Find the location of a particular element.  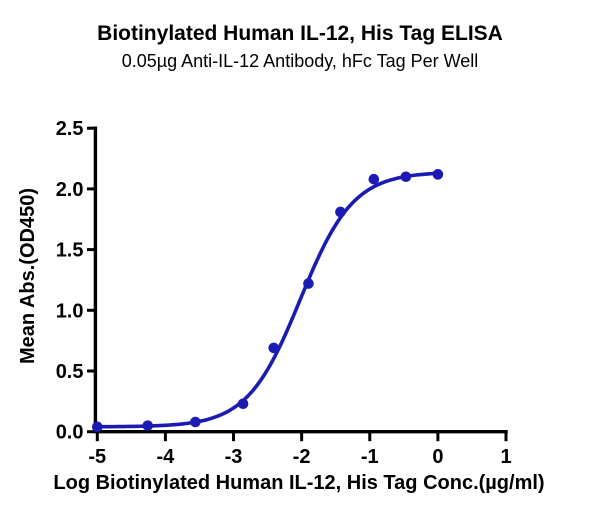

y-tick-label: 1.0 is located at coordinates (70, 311).